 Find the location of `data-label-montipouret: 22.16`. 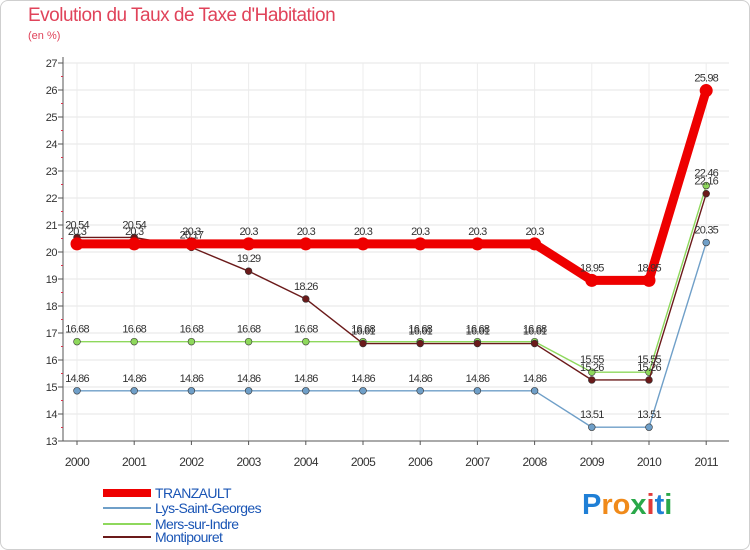

data-label-montipouret: 22.16 is located at coordinates (706, 182).